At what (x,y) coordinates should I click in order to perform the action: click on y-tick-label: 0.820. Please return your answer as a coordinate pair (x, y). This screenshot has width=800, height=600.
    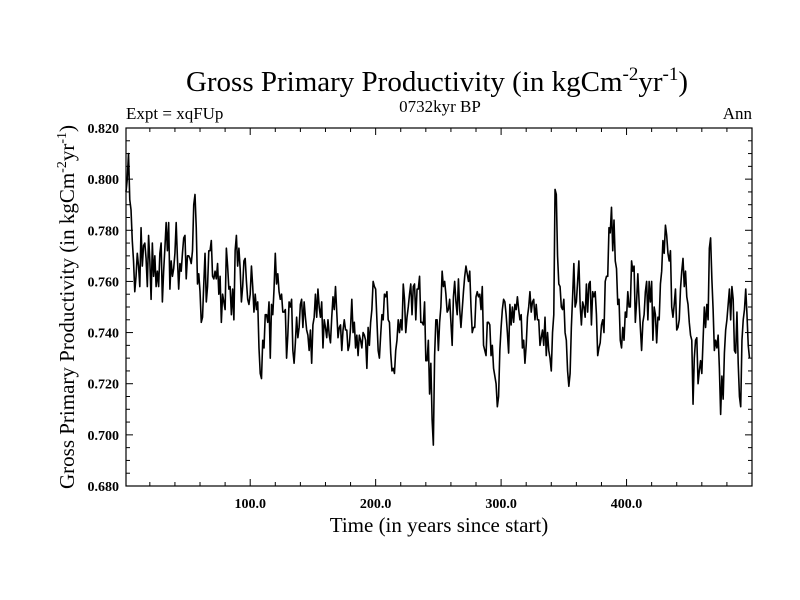
    Looking at the image, I should click on (104, 129).